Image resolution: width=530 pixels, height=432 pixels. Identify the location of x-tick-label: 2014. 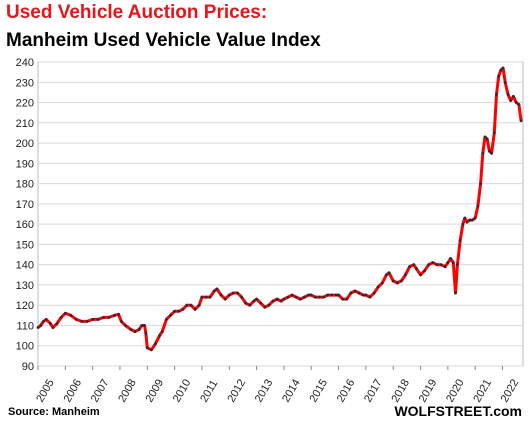
(291, 390).